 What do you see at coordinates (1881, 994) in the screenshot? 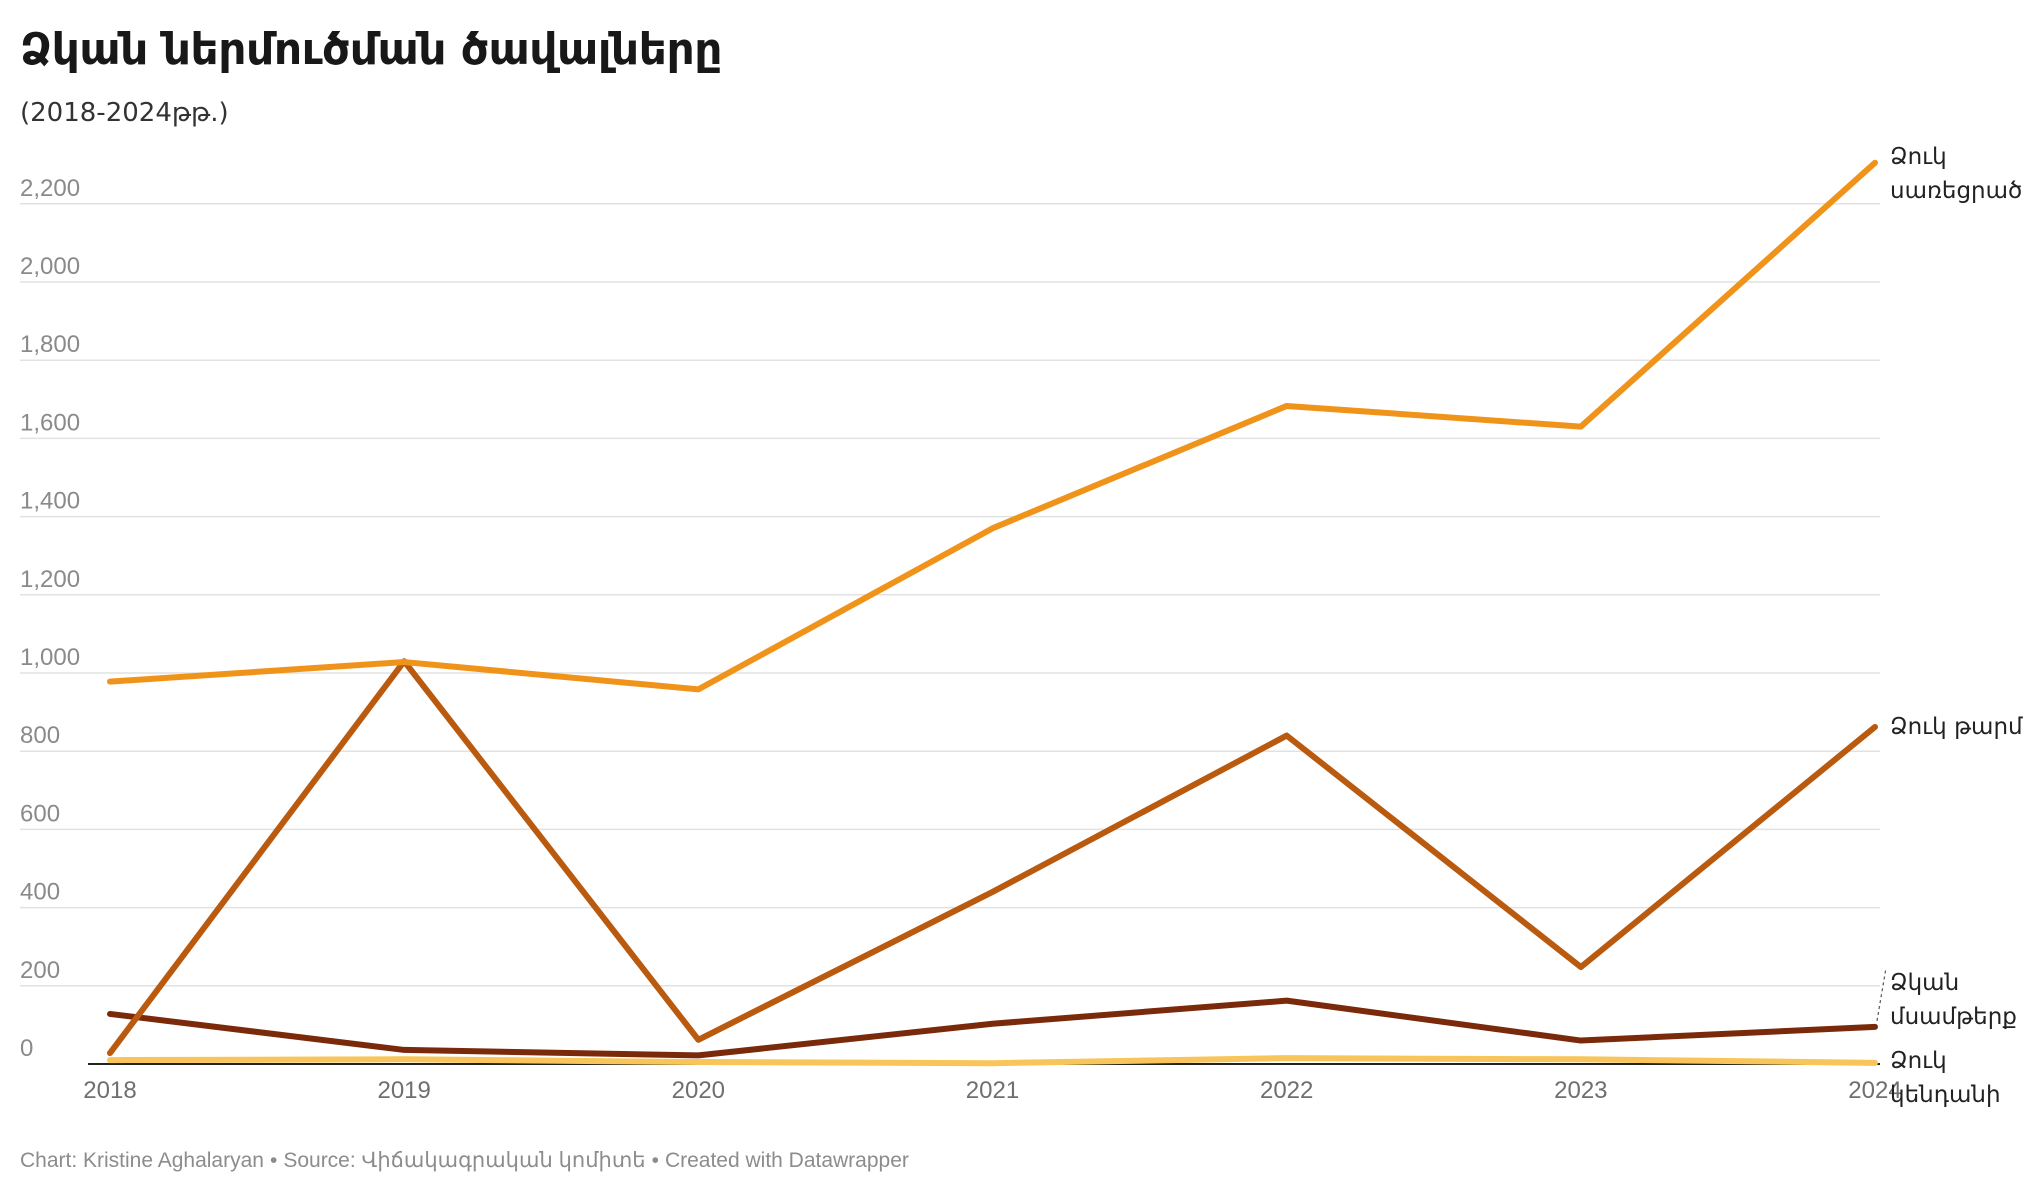
I see `label-connector` at bounding box center [1881, 994].